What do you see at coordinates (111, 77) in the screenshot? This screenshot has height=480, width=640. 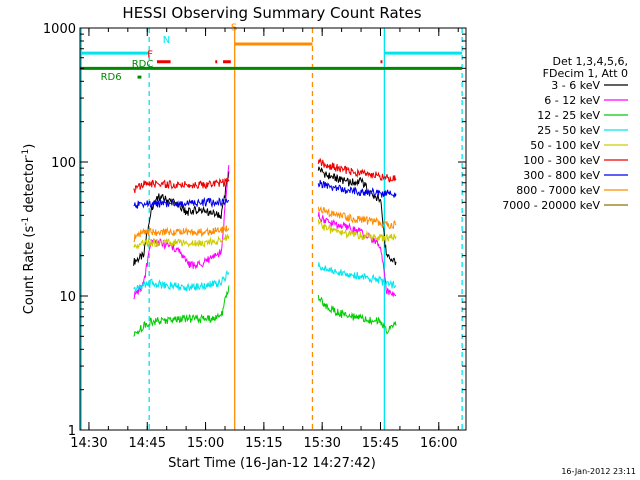 I see `flag-rd6-label: RD6` at bounding box center [111, 77].